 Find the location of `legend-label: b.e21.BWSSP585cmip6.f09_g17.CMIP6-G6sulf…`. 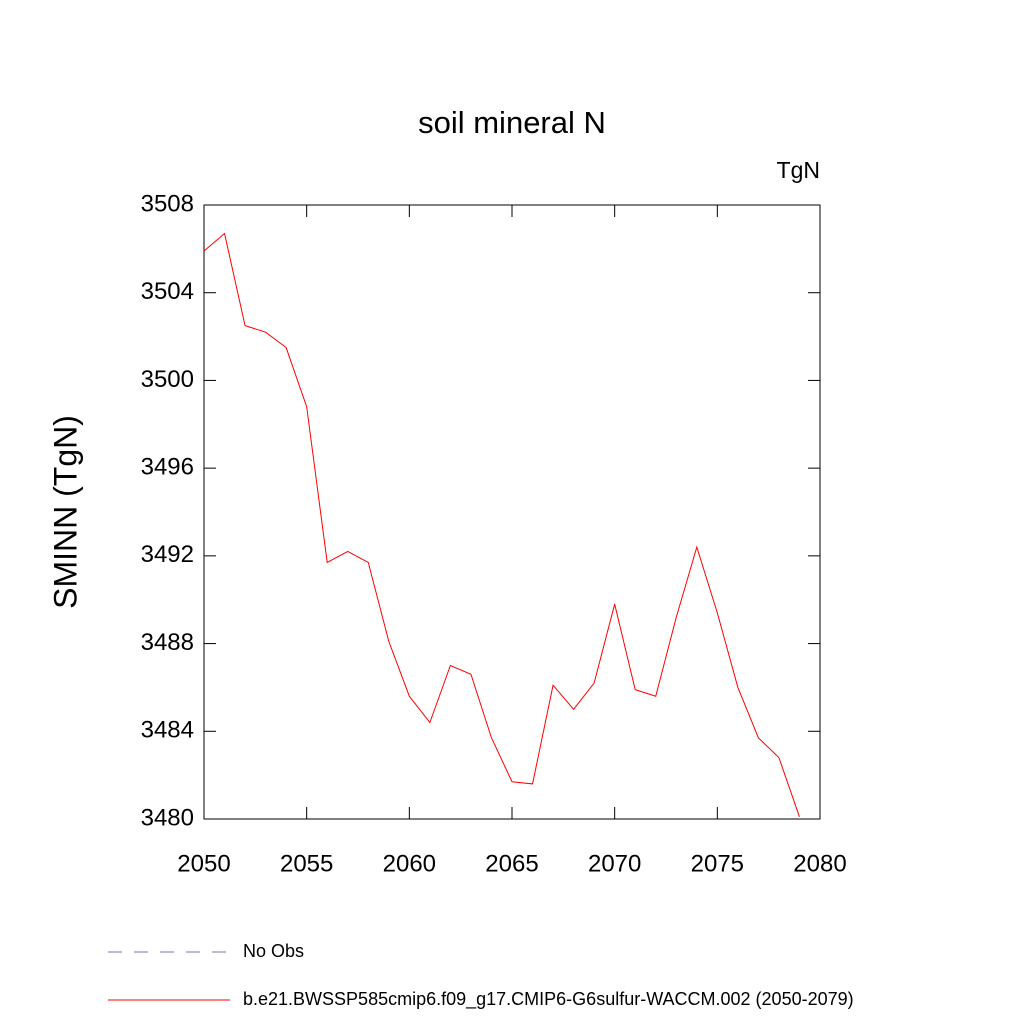

legend-label: b.e21.BWSSP585cmip6.f09_g17.CMIP6-G6sulf… is located at coordinates (548, 999).